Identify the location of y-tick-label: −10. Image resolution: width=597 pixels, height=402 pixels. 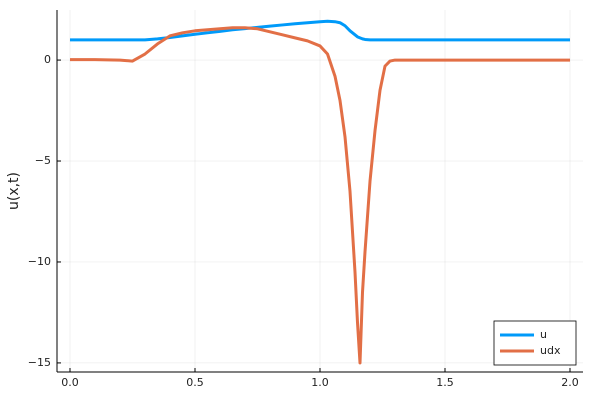
(39, 261).